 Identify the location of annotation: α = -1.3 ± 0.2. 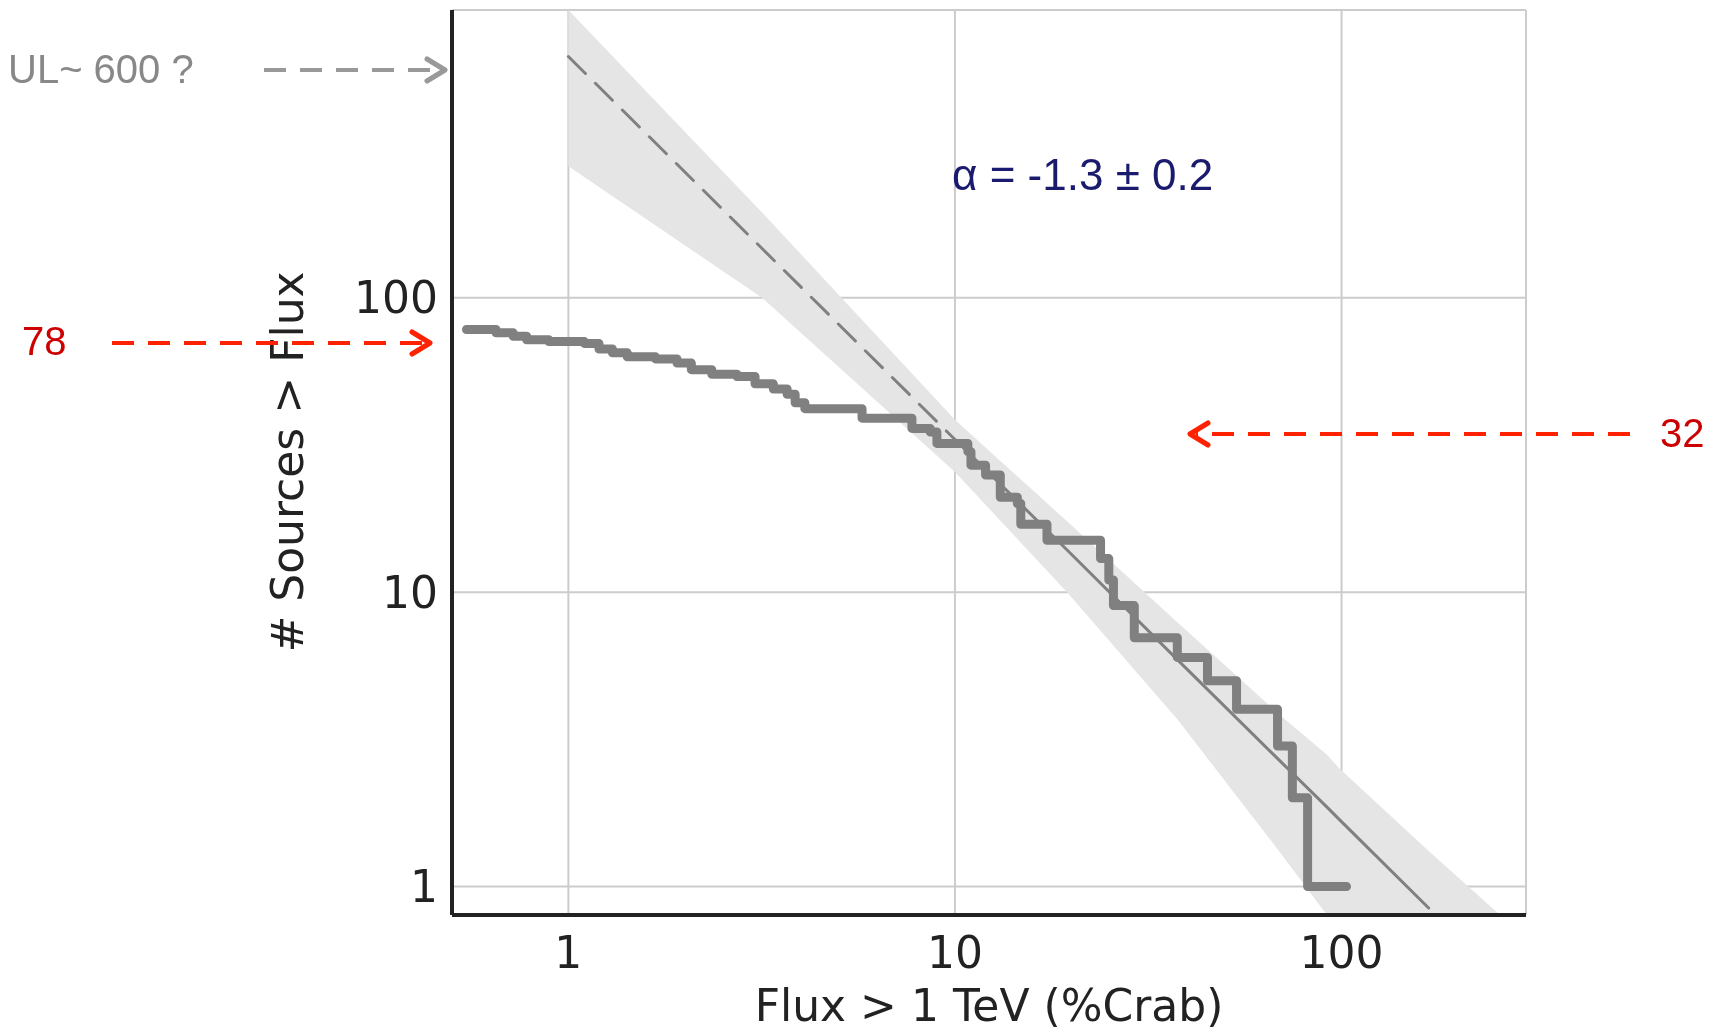
(1083, 174).